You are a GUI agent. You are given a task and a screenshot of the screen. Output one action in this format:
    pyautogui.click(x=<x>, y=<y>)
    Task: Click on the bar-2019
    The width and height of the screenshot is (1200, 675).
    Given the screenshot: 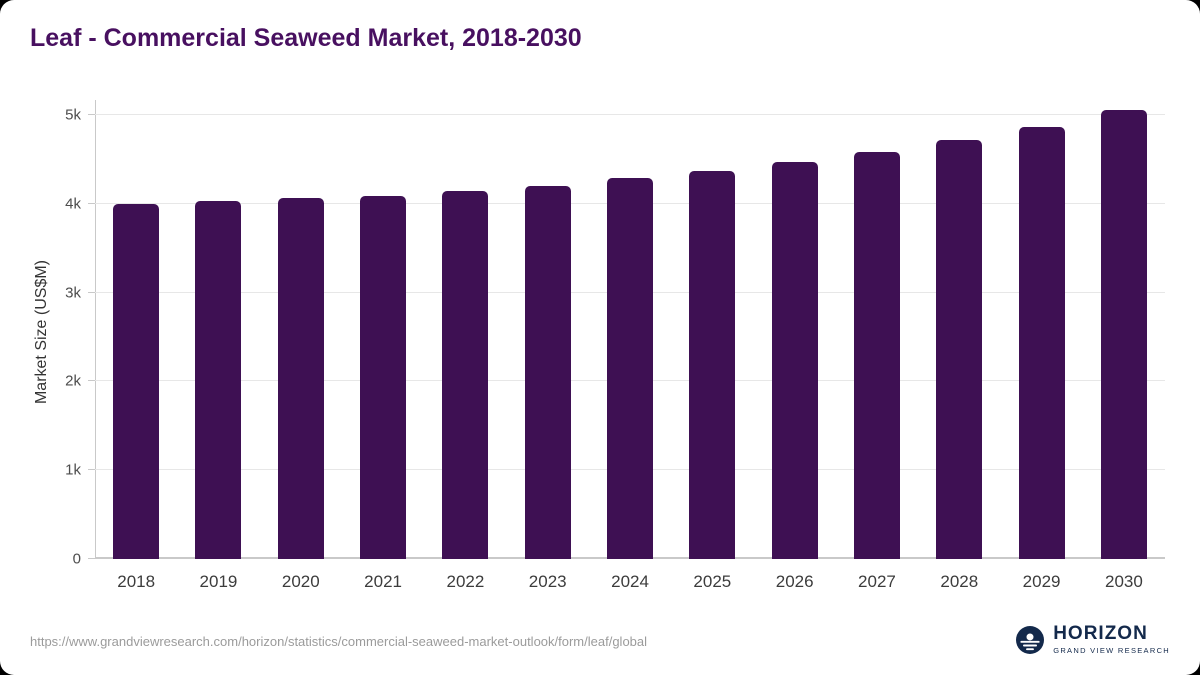 What is the action you would take?
    pyautogui.click(x=218, y=380)
    